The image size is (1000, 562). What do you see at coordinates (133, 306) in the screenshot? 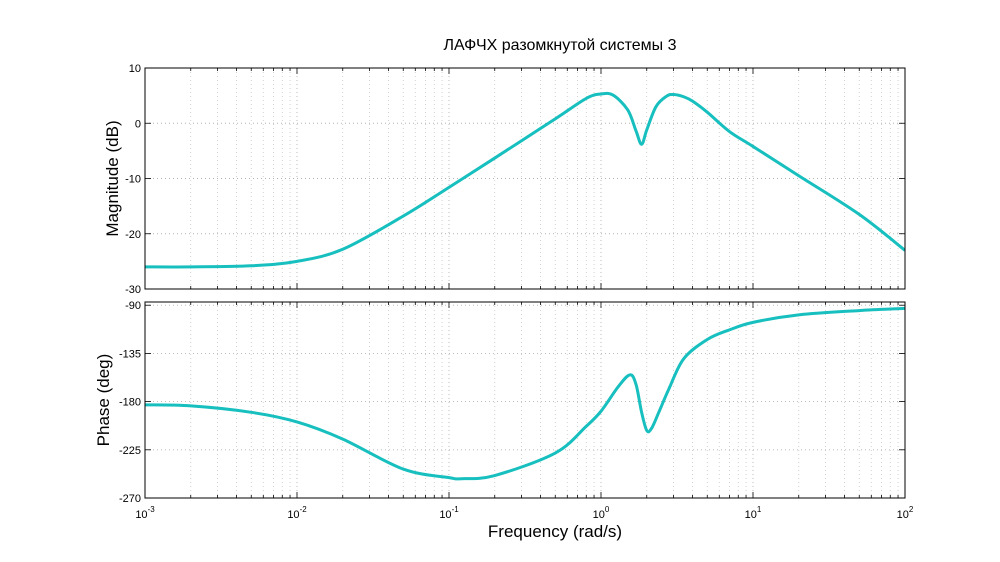
I see `phase-y-tick-label: -90` at bounding box center [133, 306].